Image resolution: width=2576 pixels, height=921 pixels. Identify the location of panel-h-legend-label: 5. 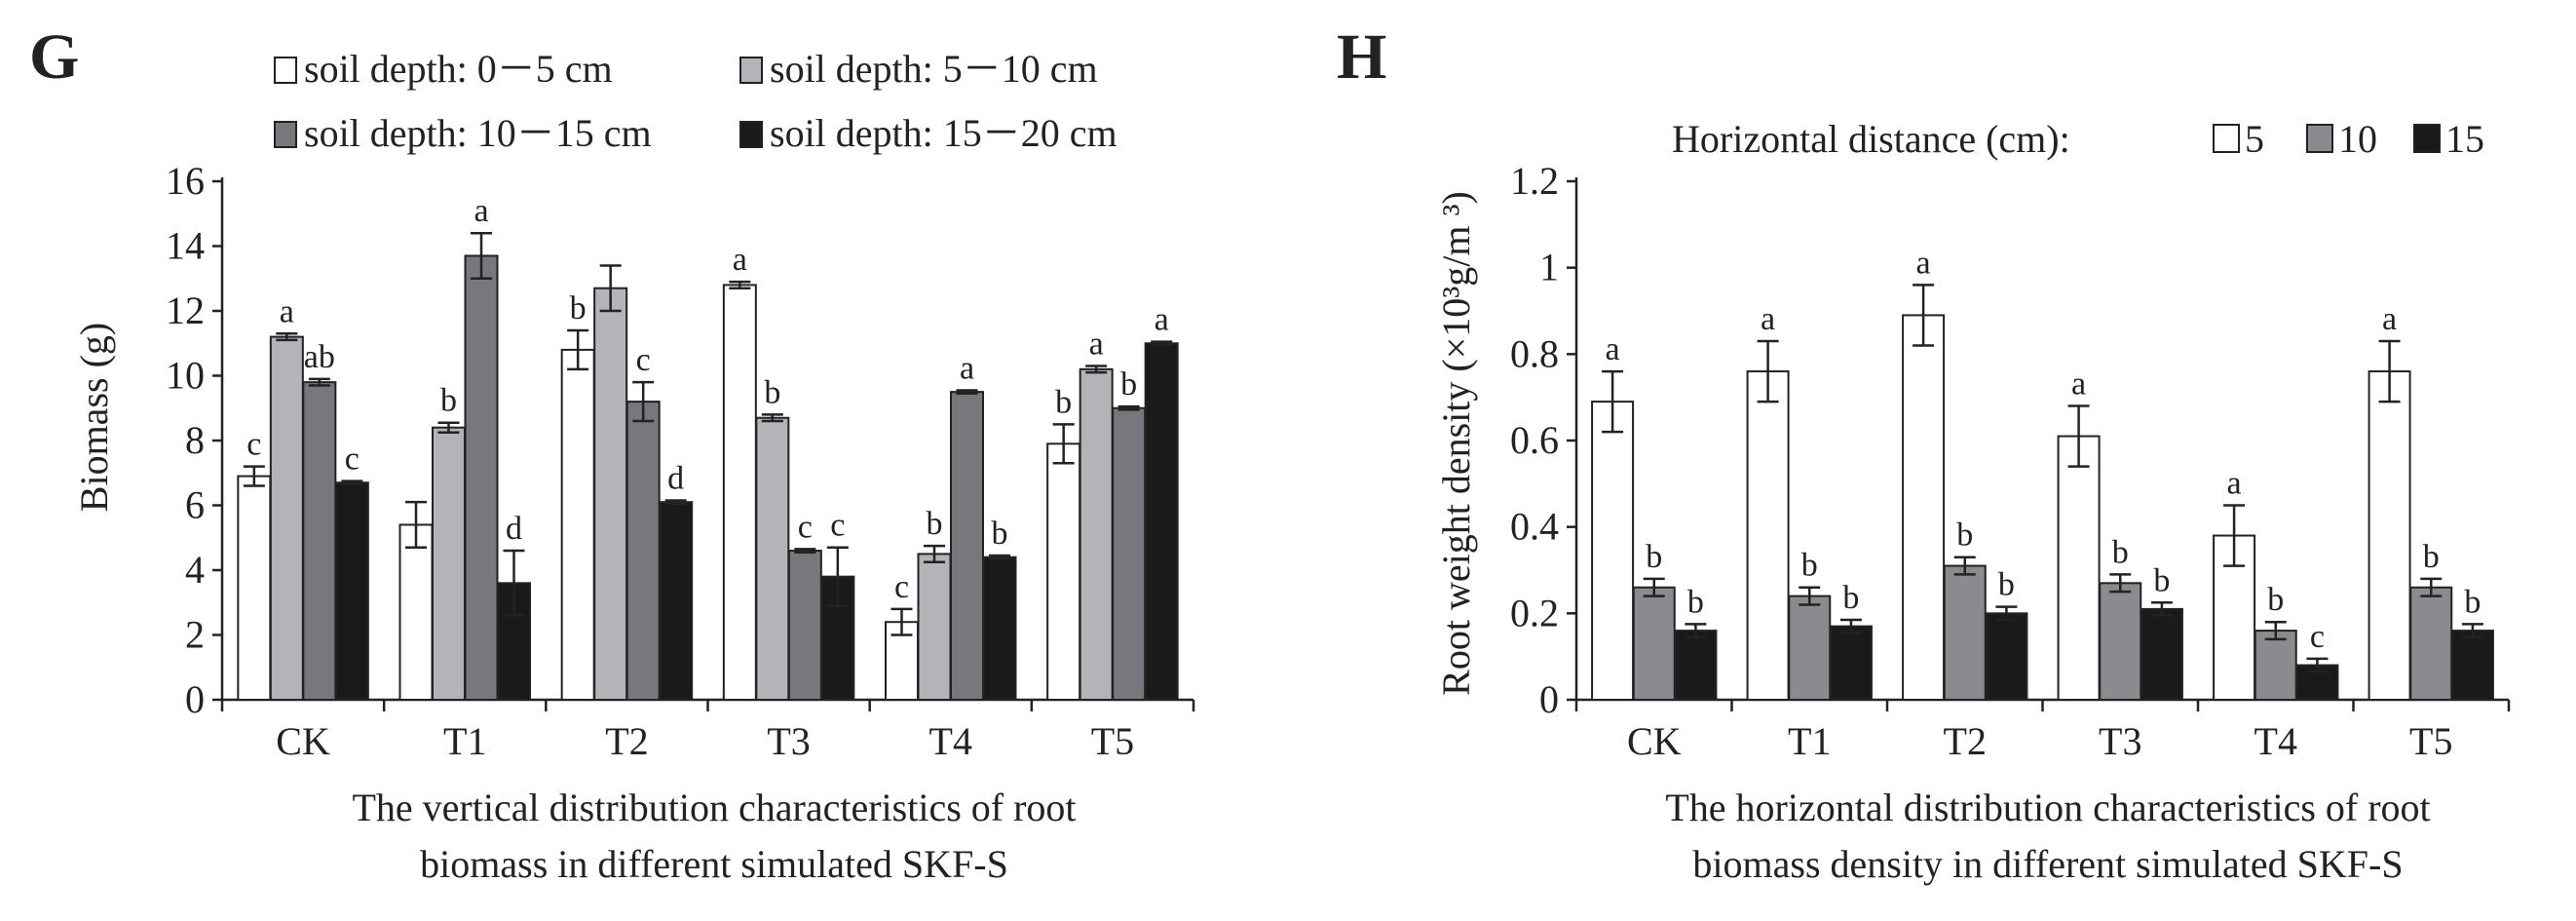
(2254, 139).